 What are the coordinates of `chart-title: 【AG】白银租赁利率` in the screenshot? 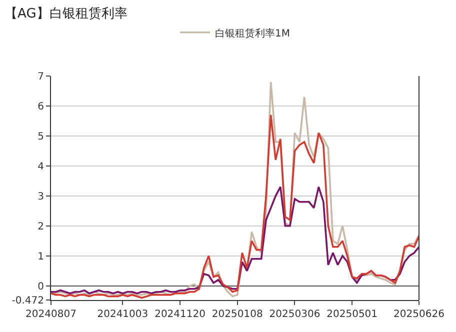 It's located at (66, 13).